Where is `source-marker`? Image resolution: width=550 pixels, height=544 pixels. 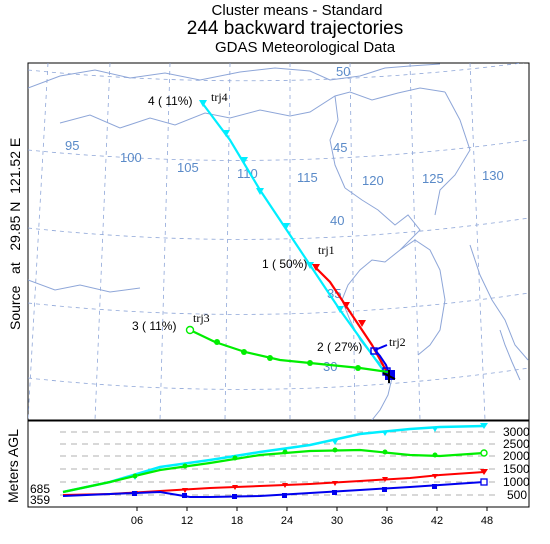 source-marker is located at coordinates (389, 376).